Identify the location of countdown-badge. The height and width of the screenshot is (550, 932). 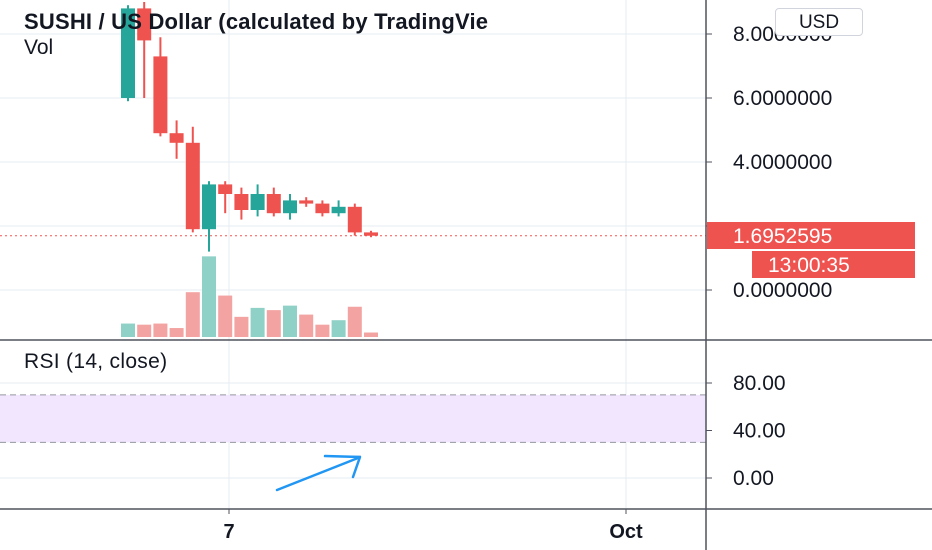
(833, 264).